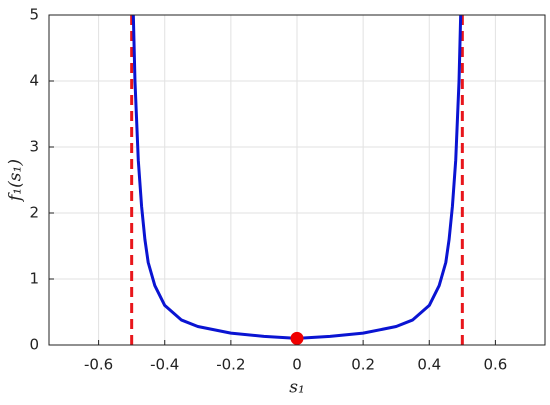  Describe the element at coordinates (34, 279) in the screenshot. I see `y-tick-label: 1` at that location.